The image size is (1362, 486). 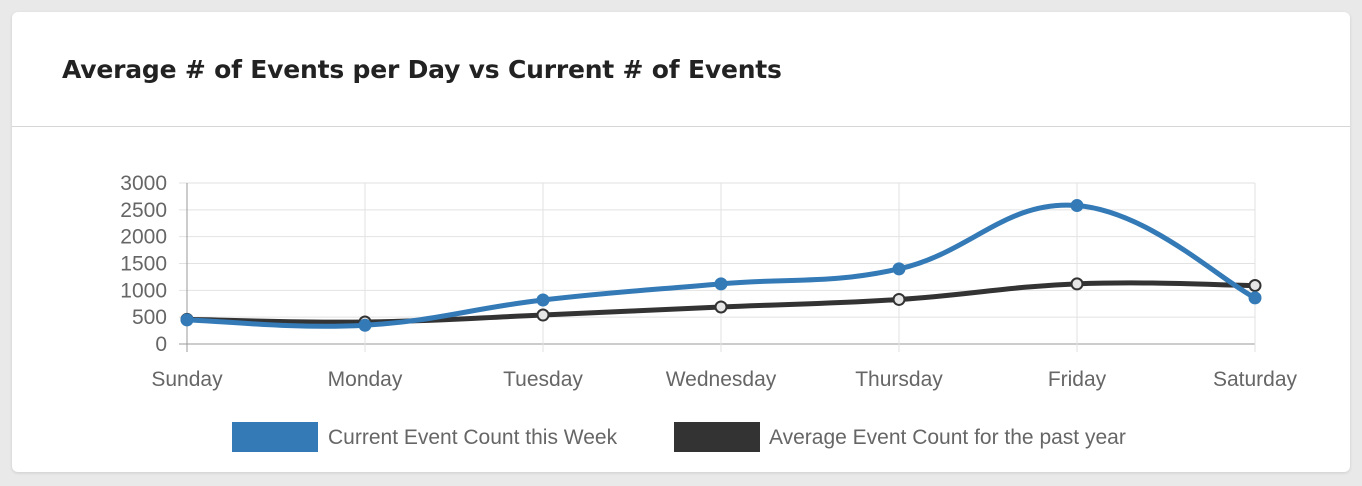 I want to click on x-tick-label: Saturday, so click(x=1255, y=379).